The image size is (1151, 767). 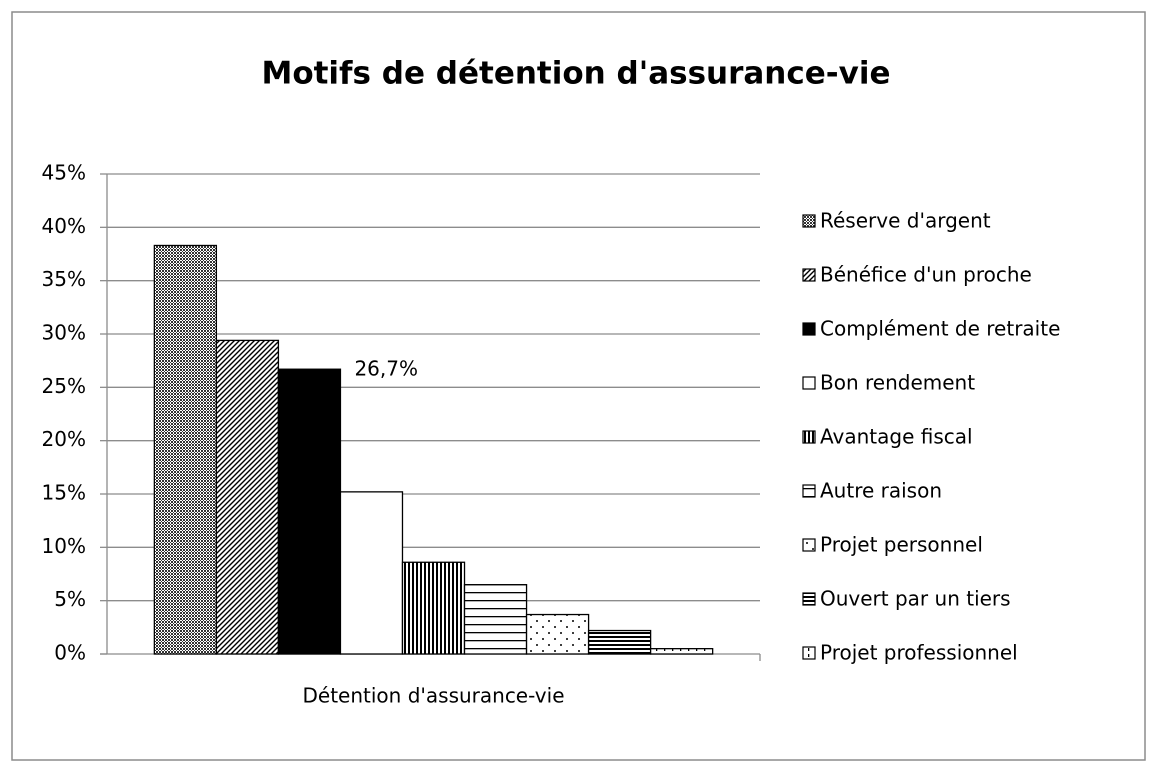 I want to click on chart-title: Motifs de détention d'assurance-vie, so click(x=575, y=74).